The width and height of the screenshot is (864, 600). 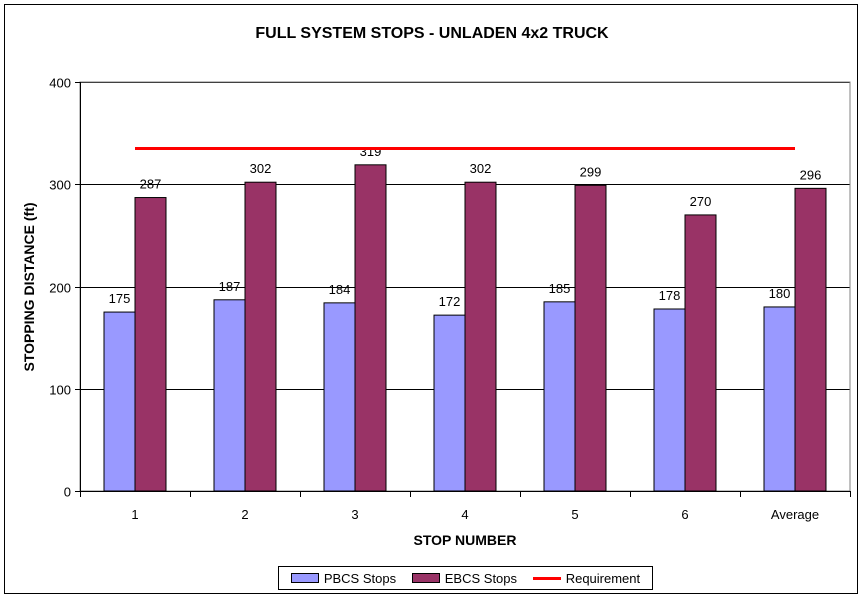 I want to click on data-label-ebcs: 296, so click(x=811, y=174).